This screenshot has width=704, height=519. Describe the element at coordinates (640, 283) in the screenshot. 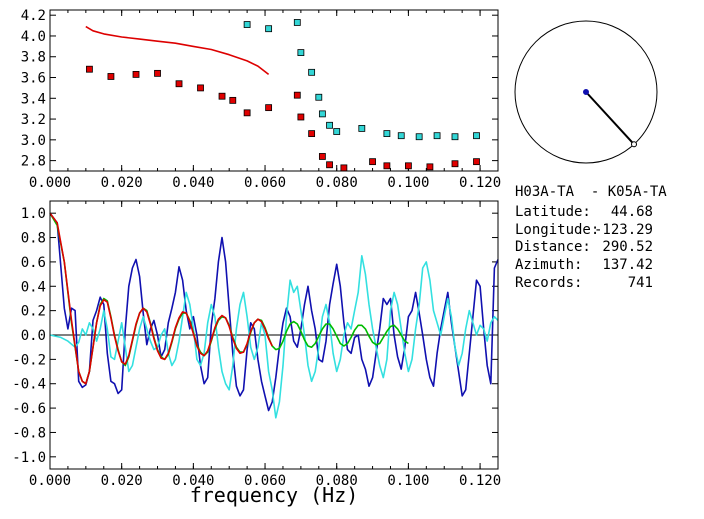

I see `records-value: 741` at that location.